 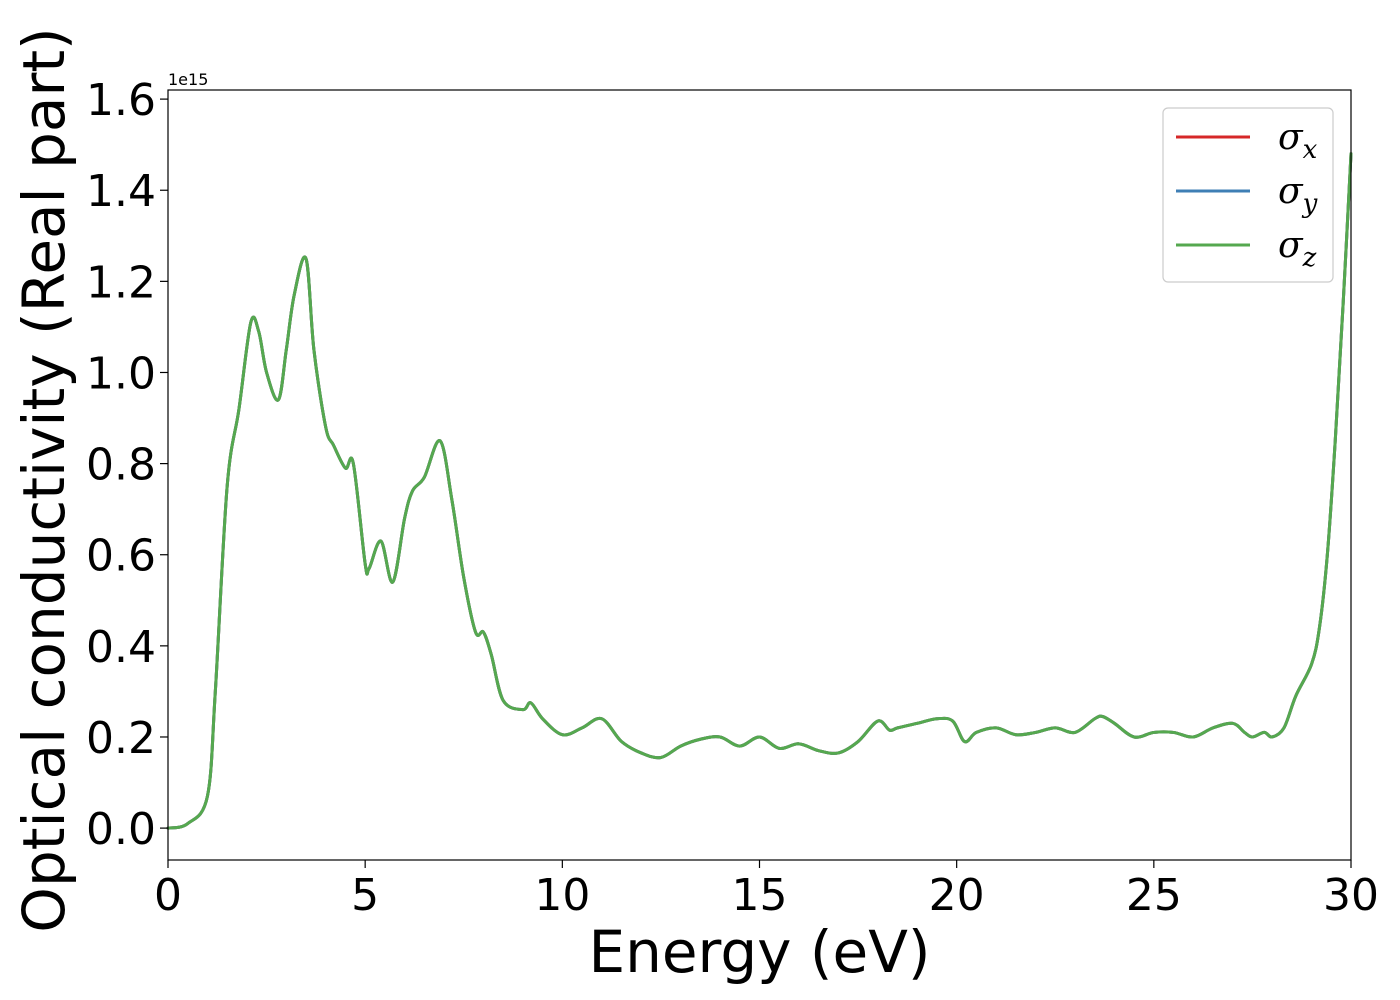 I want to click on legend-box, so click(x=1248, y=195).